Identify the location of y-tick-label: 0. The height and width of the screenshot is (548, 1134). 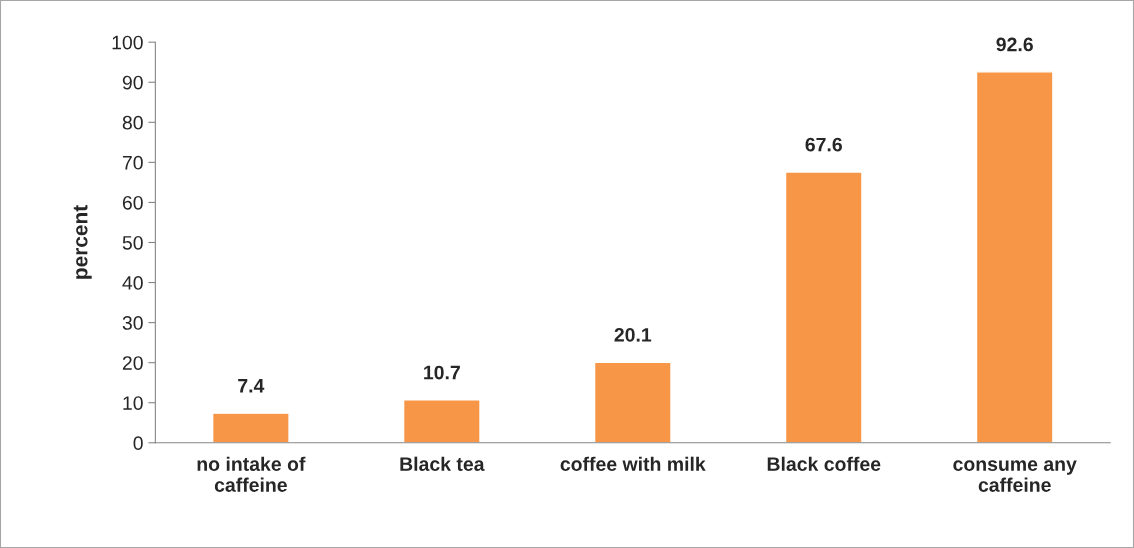
(138, 443).